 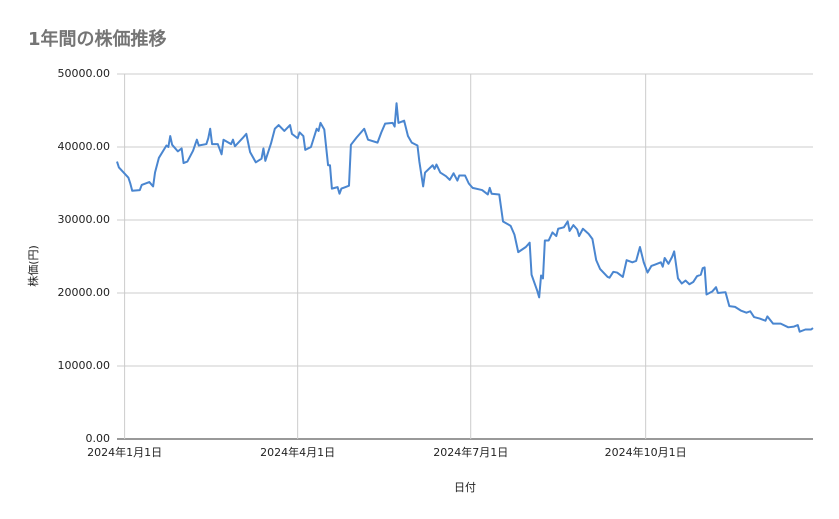 What do you see at coordinates (124, 452) in the screenshot?
I see `x-tick-label: 2024年1月1日` at bounding box center [124, 452].